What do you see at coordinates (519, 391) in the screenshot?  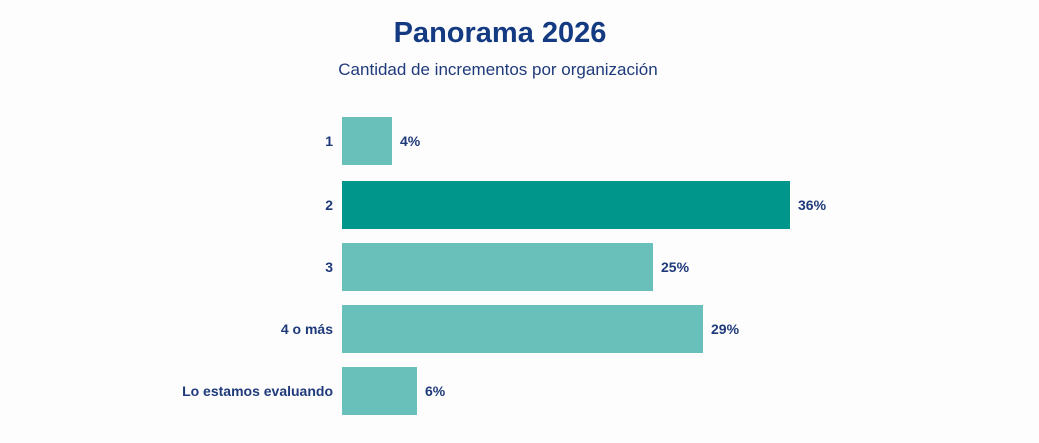 I see `bar-row: Lo estamos evaluando 6%` at bounding box center [519, 391].